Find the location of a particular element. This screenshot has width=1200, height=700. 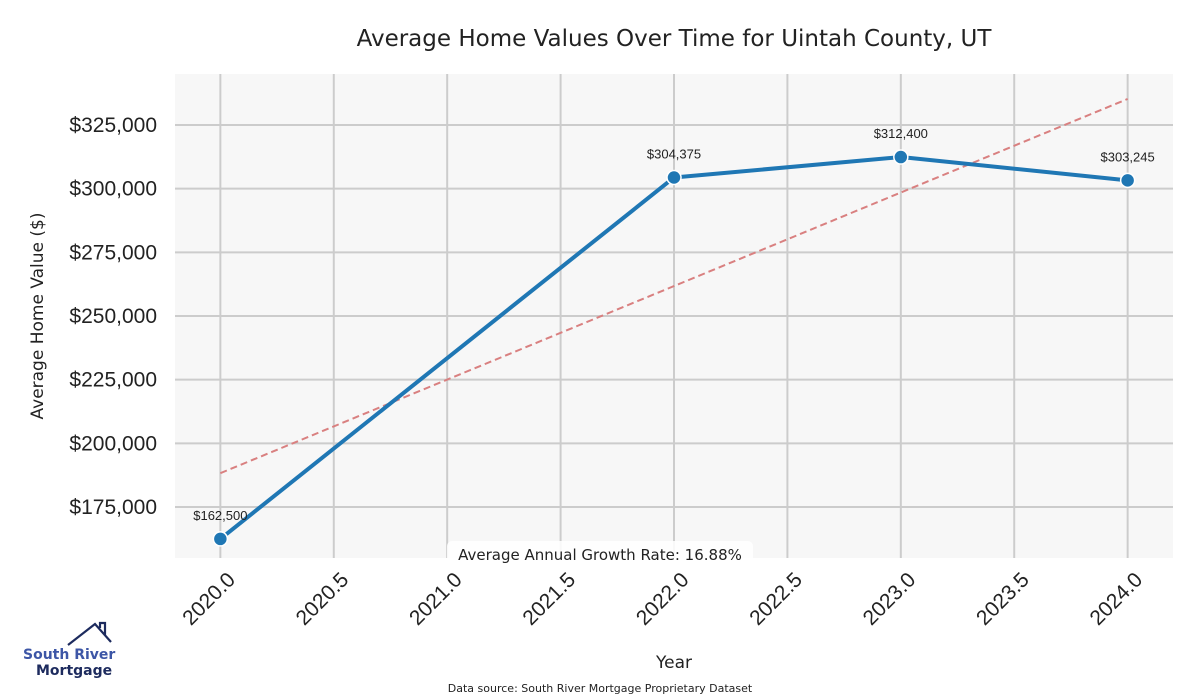

company-logo: South River Mortgage is located at coordinates (69, 650).